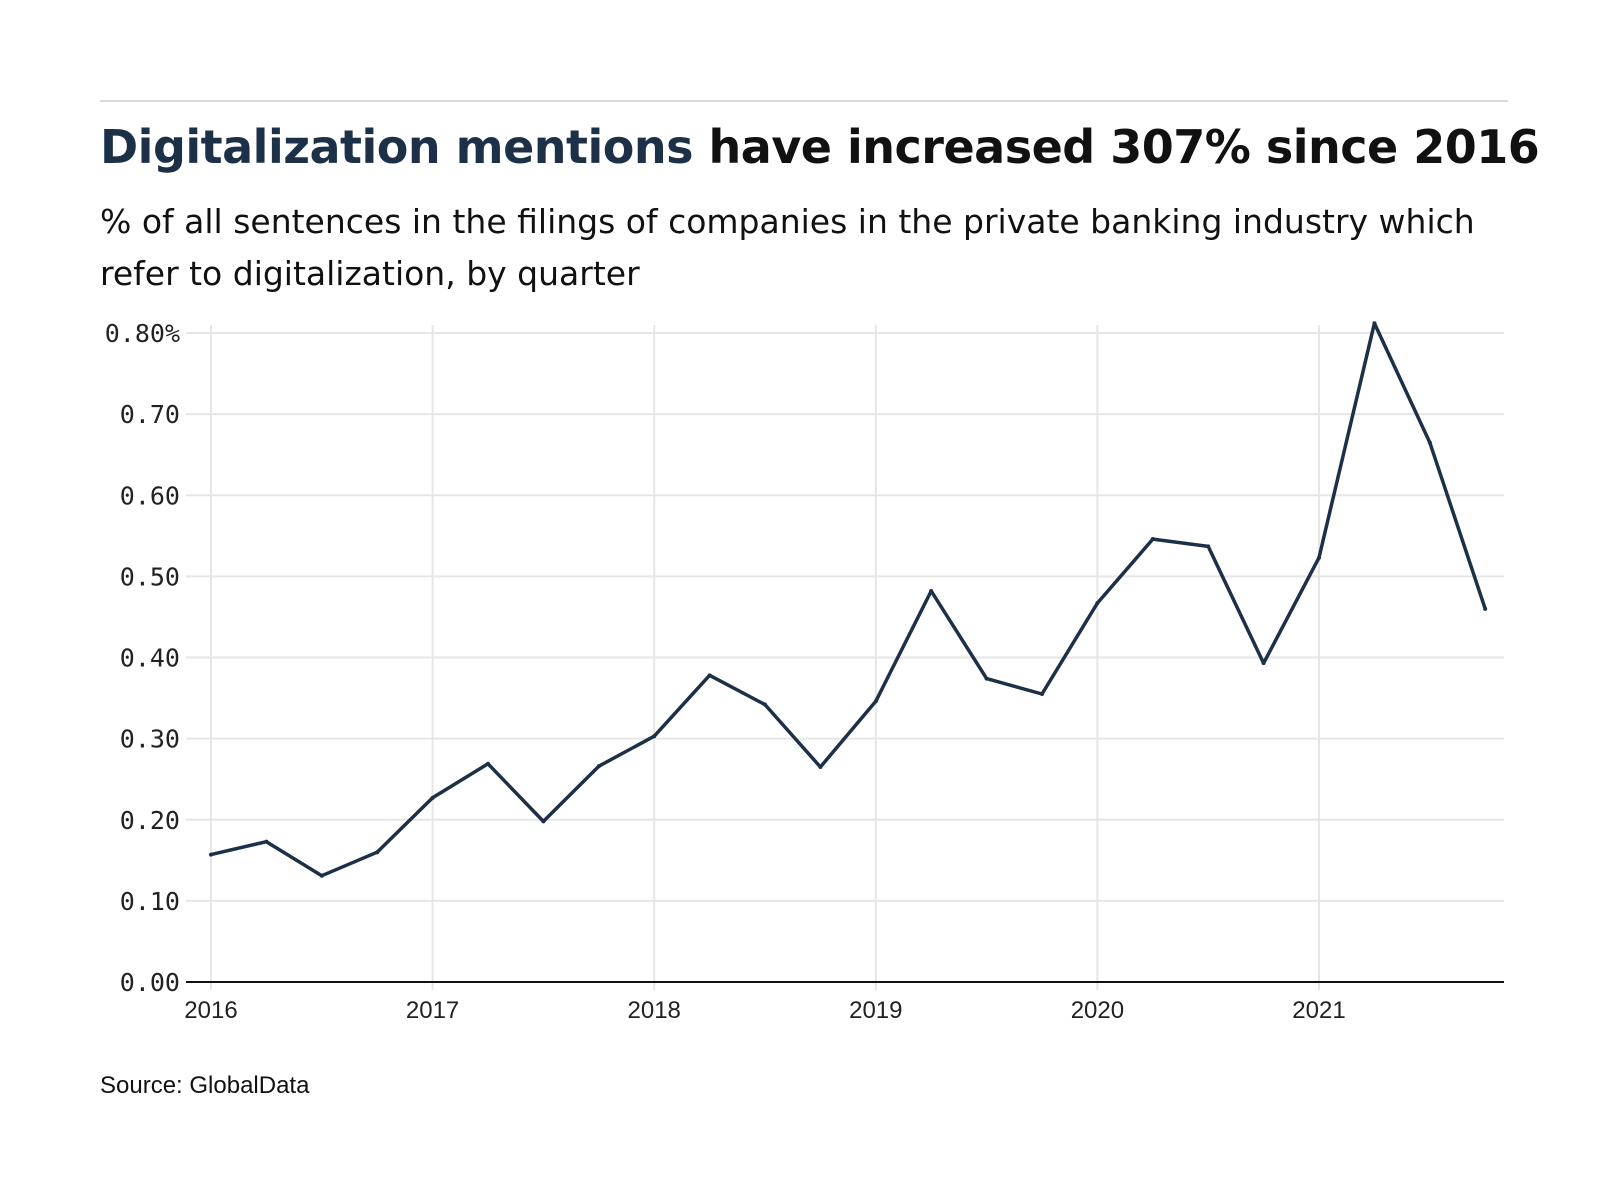 The width and height of the screenshot is (1600, 1200). What do you see at coordinates (150, 739) in the screenshot?
I see `y-tick-label: 0.30` at bounding box center [150, 739].